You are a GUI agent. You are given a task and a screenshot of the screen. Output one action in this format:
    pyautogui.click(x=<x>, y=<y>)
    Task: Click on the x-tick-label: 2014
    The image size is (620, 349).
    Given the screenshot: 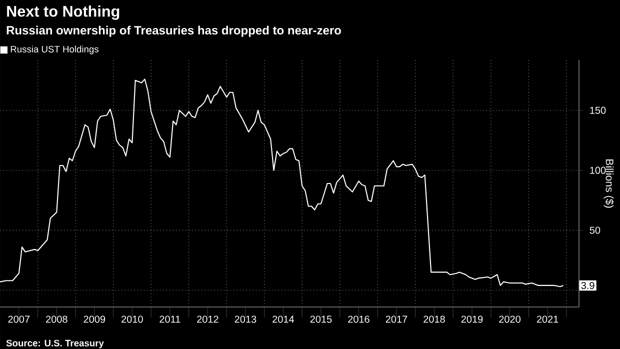 What is the action you would take?
    pyautogui.click(x=283, y=319)
    